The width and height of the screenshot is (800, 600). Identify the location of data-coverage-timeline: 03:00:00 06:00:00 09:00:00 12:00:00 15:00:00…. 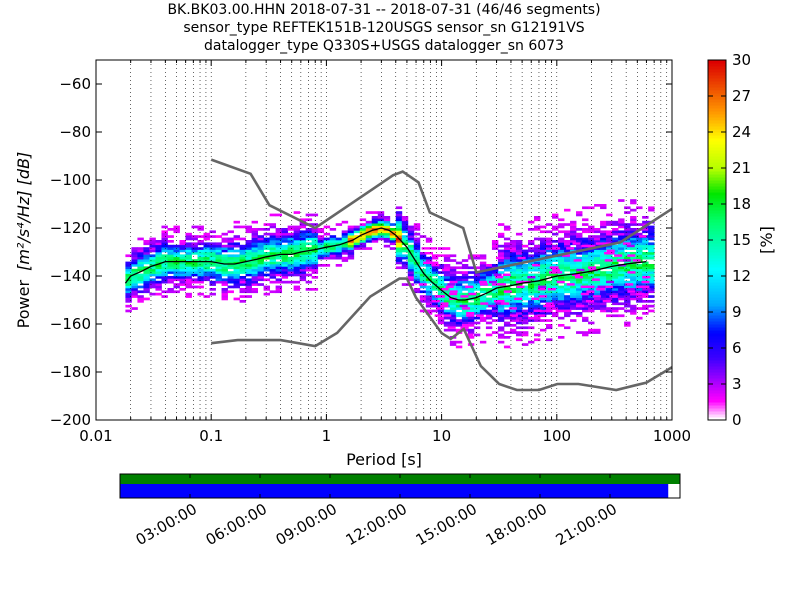
(400, 511).